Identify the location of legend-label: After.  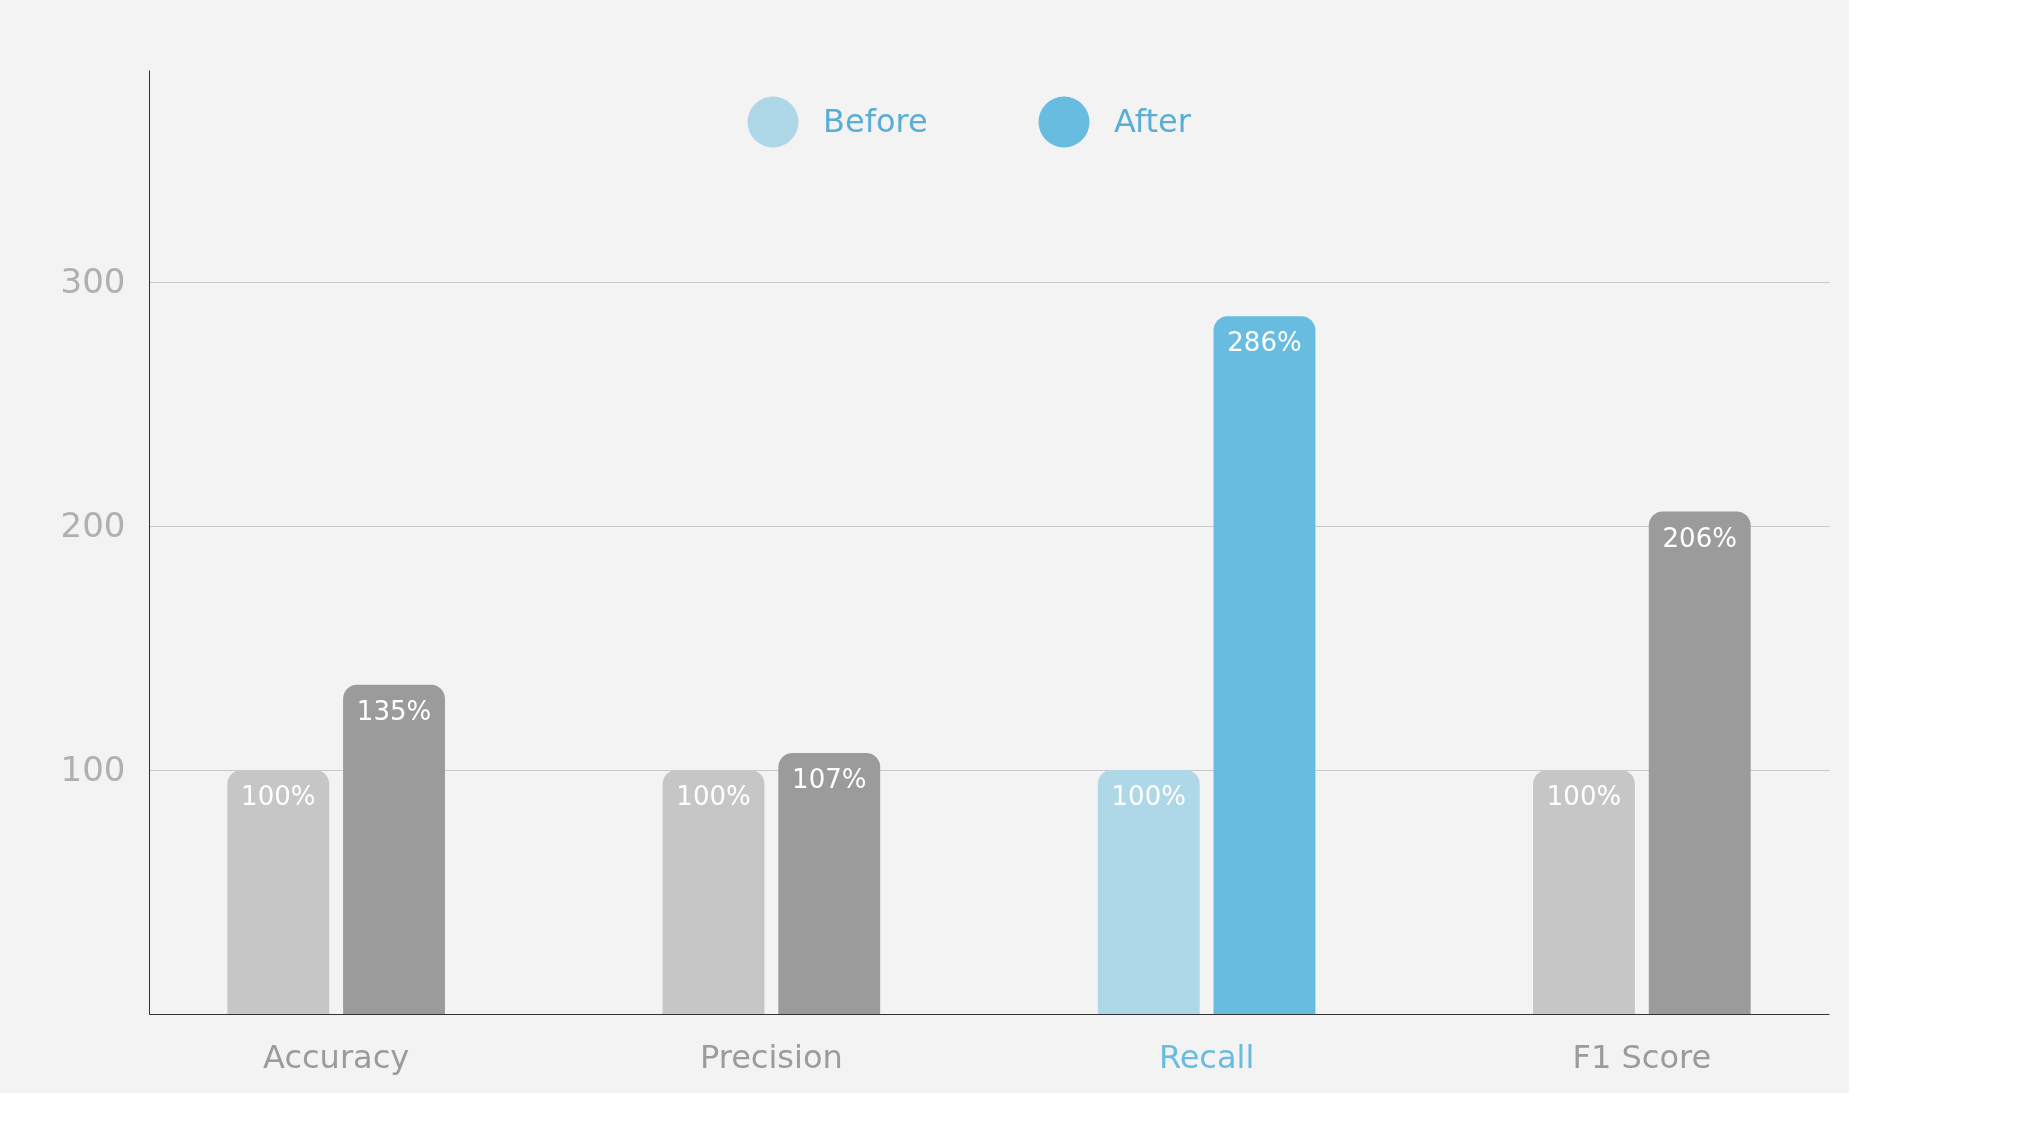
(1153, 121).